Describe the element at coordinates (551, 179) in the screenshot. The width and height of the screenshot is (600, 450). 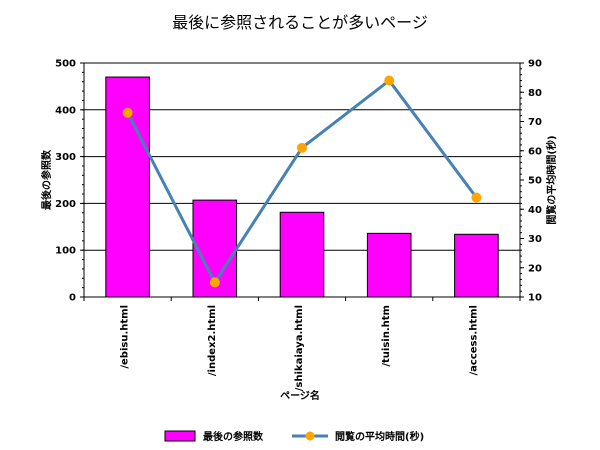
I see `right-axis-label: 閲覧の平均時間(秒)` at that location.